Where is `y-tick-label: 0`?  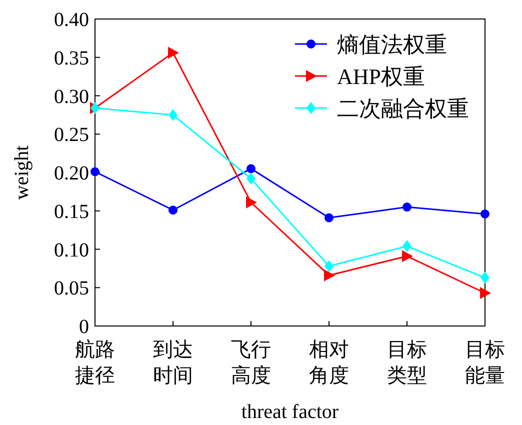 y-tick-label: 0 is located at coordinates (84, 327).